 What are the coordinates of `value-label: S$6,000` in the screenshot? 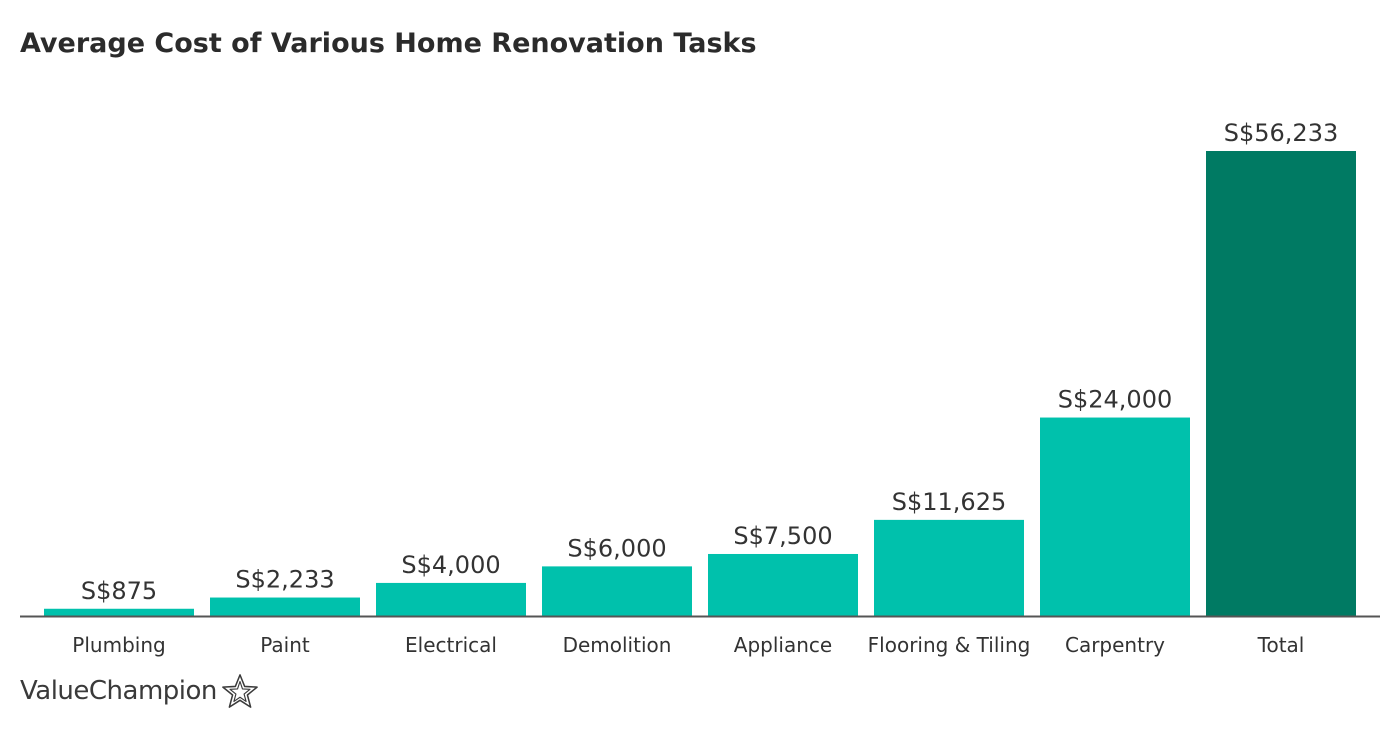 It's located at (616, 548).